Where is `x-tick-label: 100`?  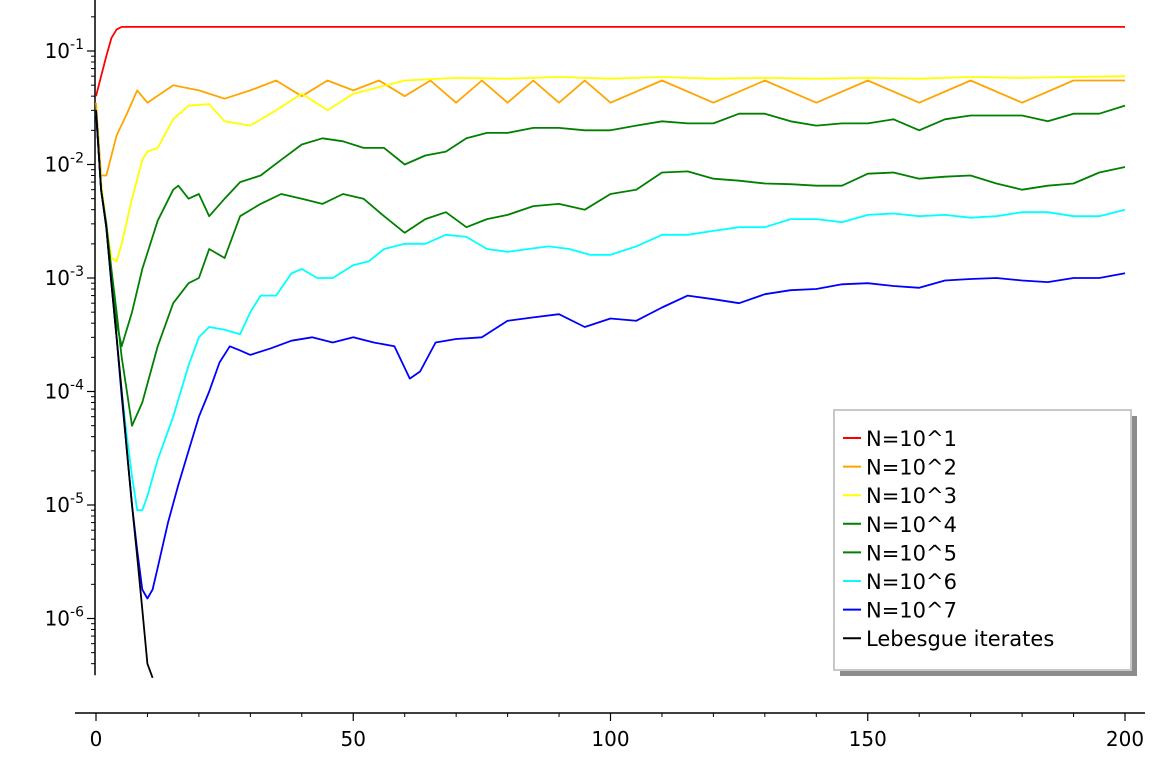
x-tick-label: 100 is located at coordinates (610, 739).